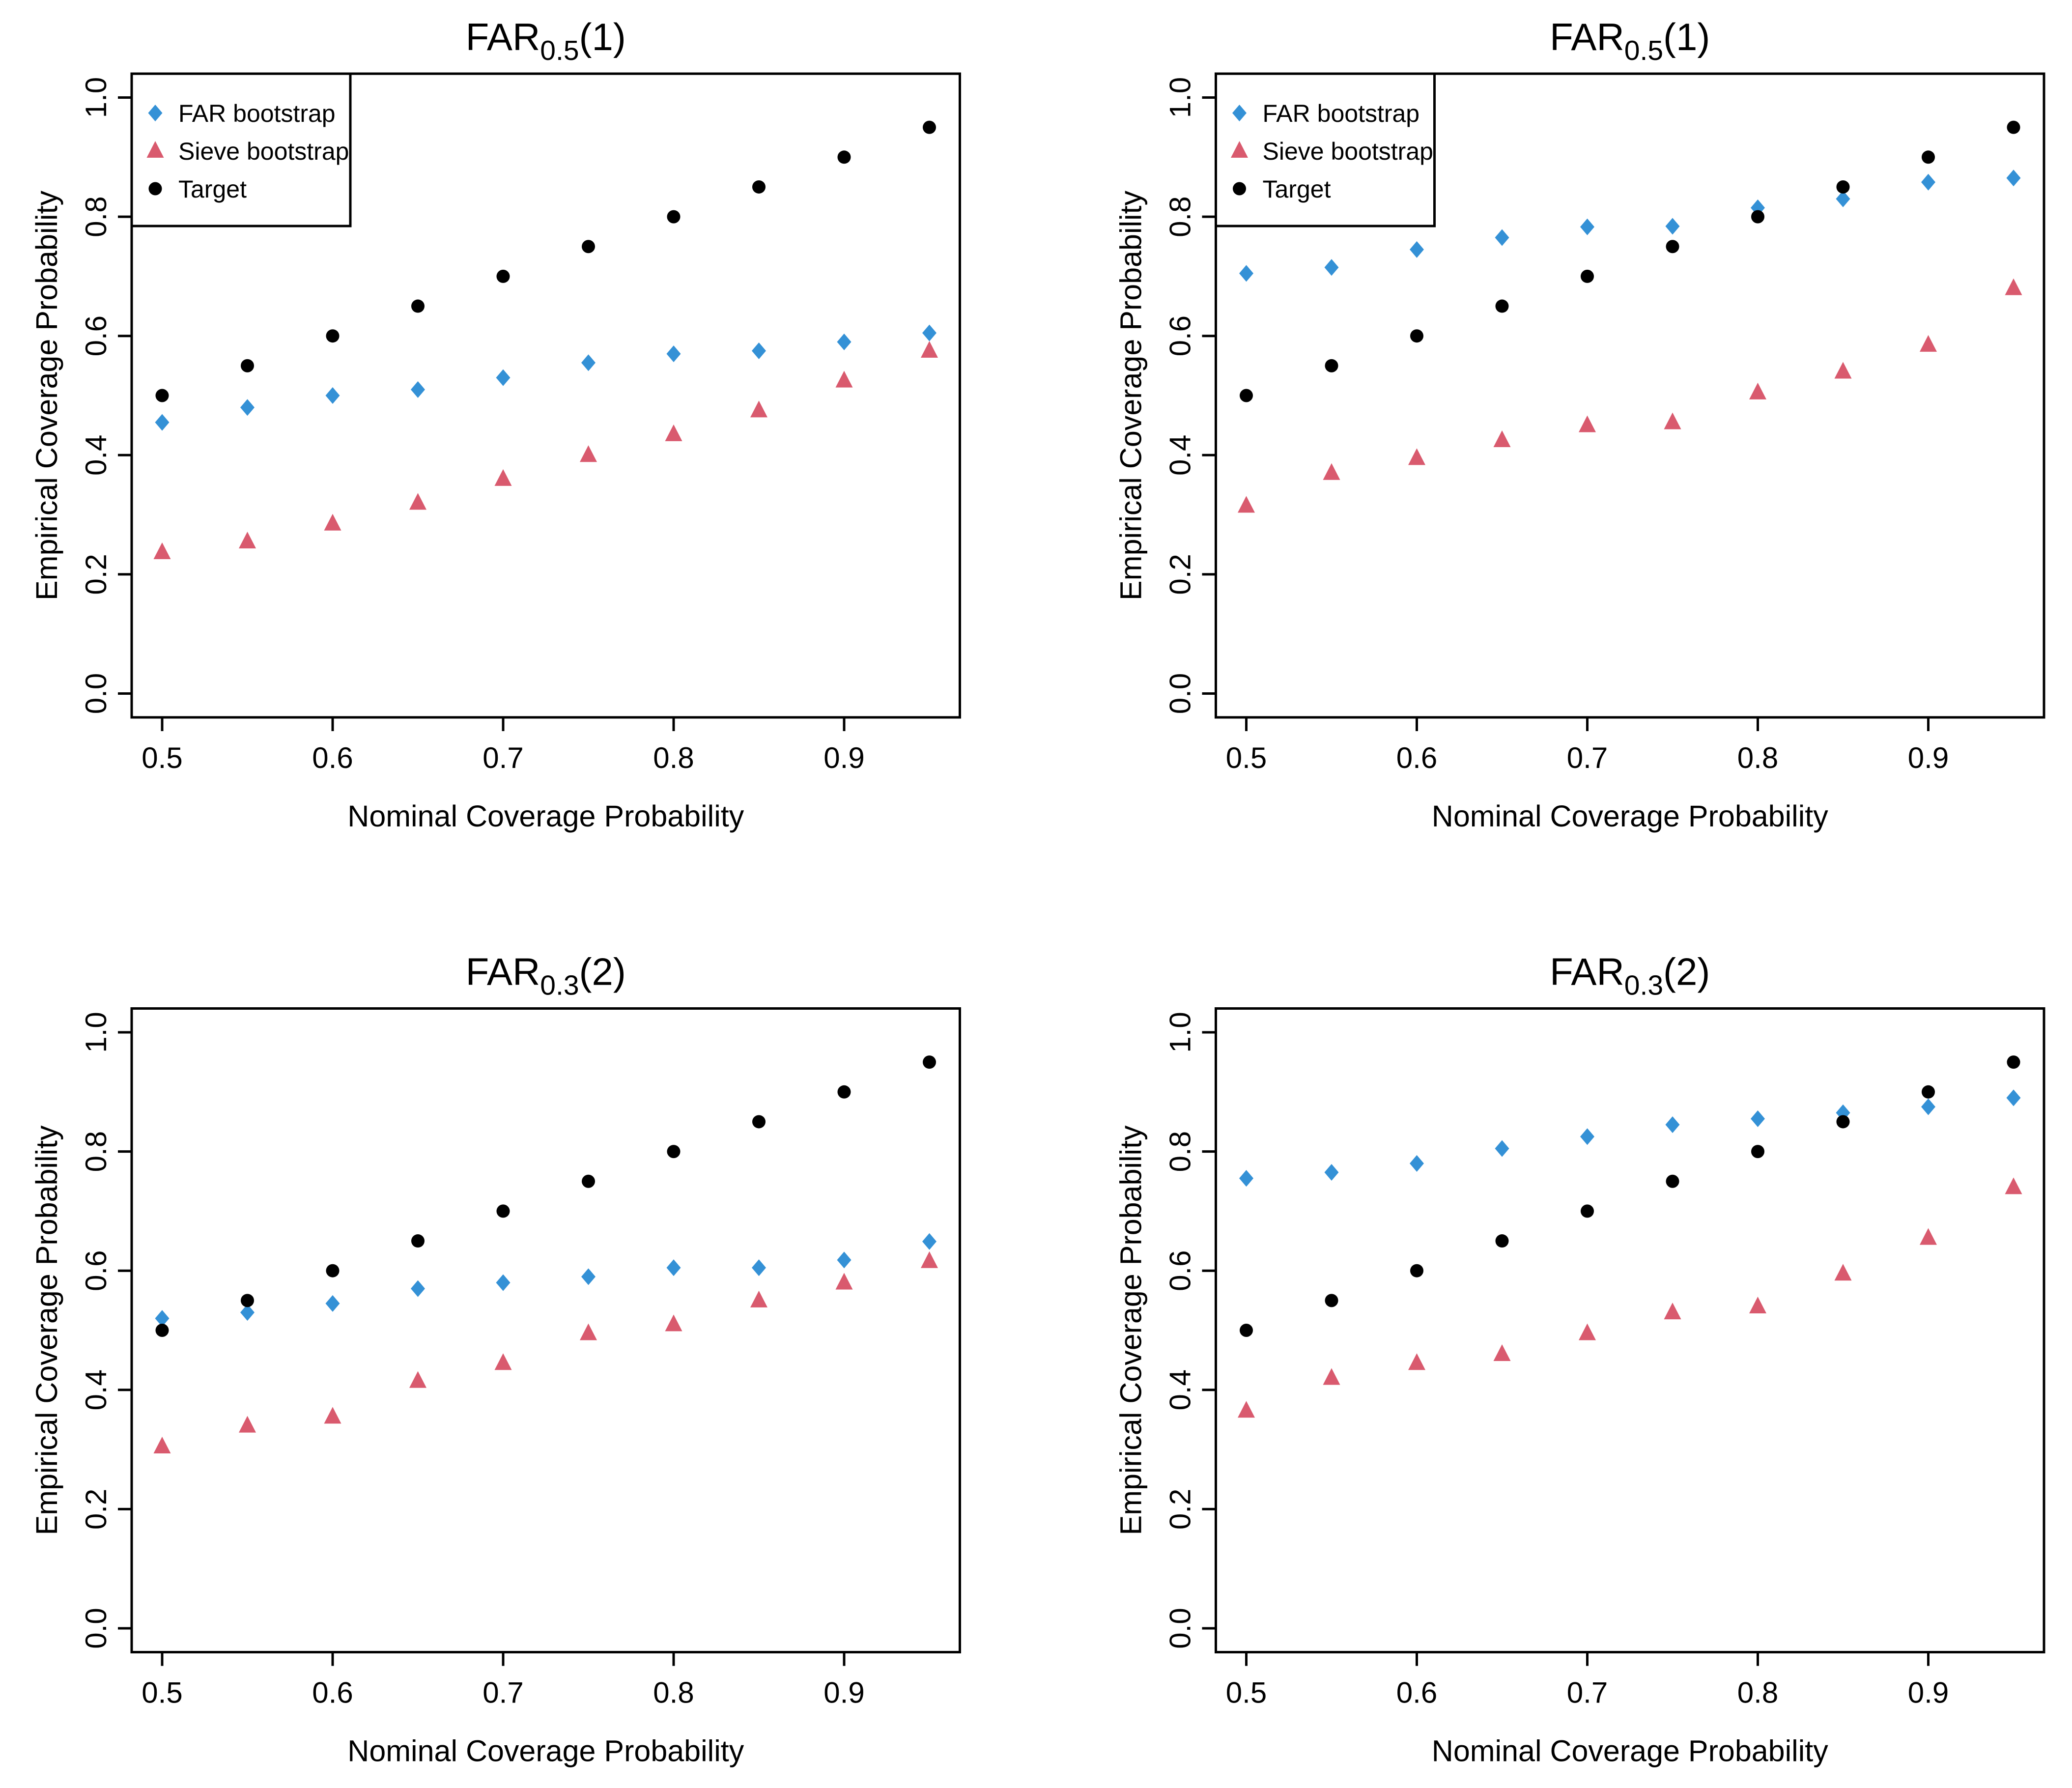 The height and width of the screenshot is (1788, 2072). What do you see at coordinates (1239, 113) in the screenshot?
I see `legend-diamond-icon` at bounding box center [1239, 113].